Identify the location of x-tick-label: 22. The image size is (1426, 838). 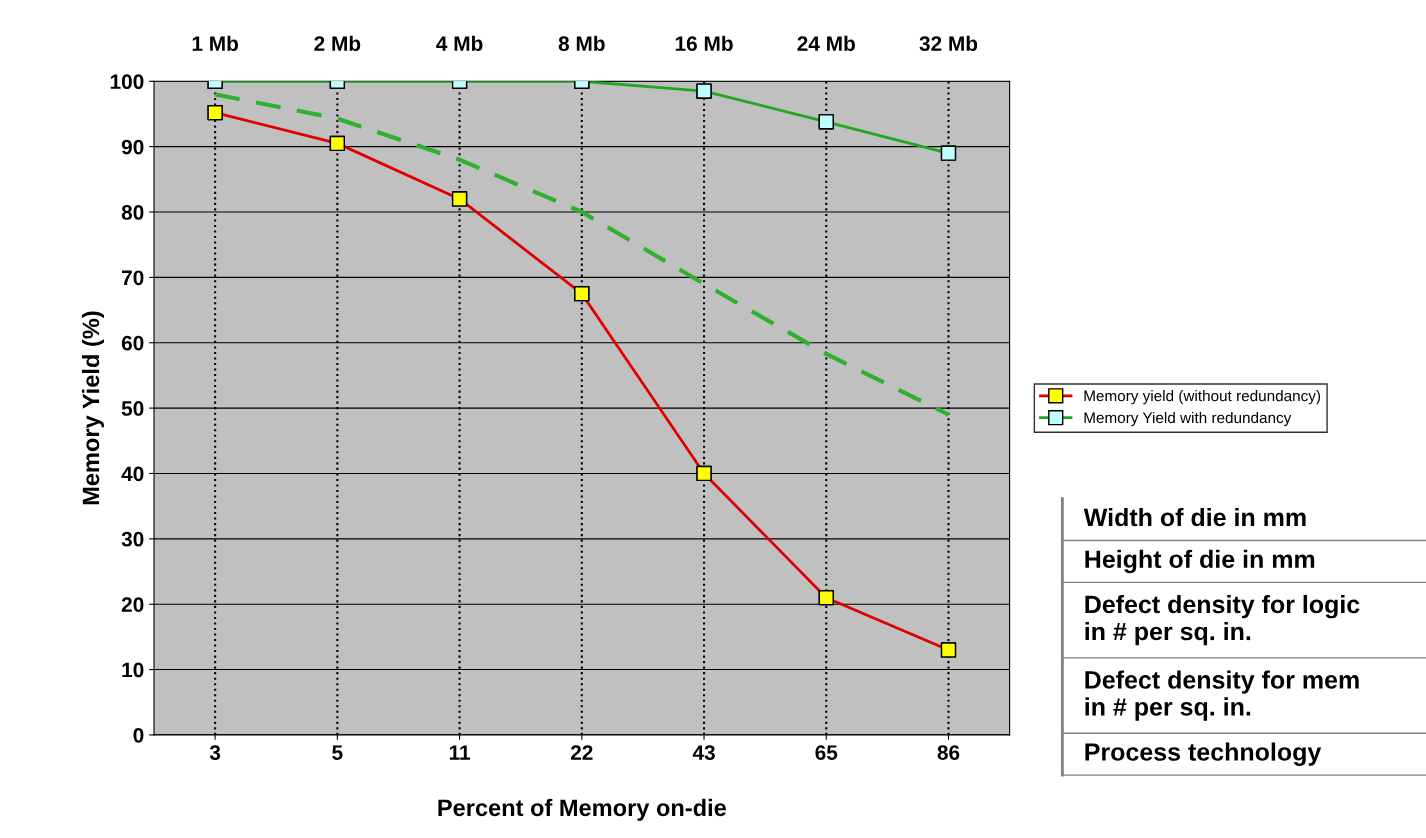
(581, 752).